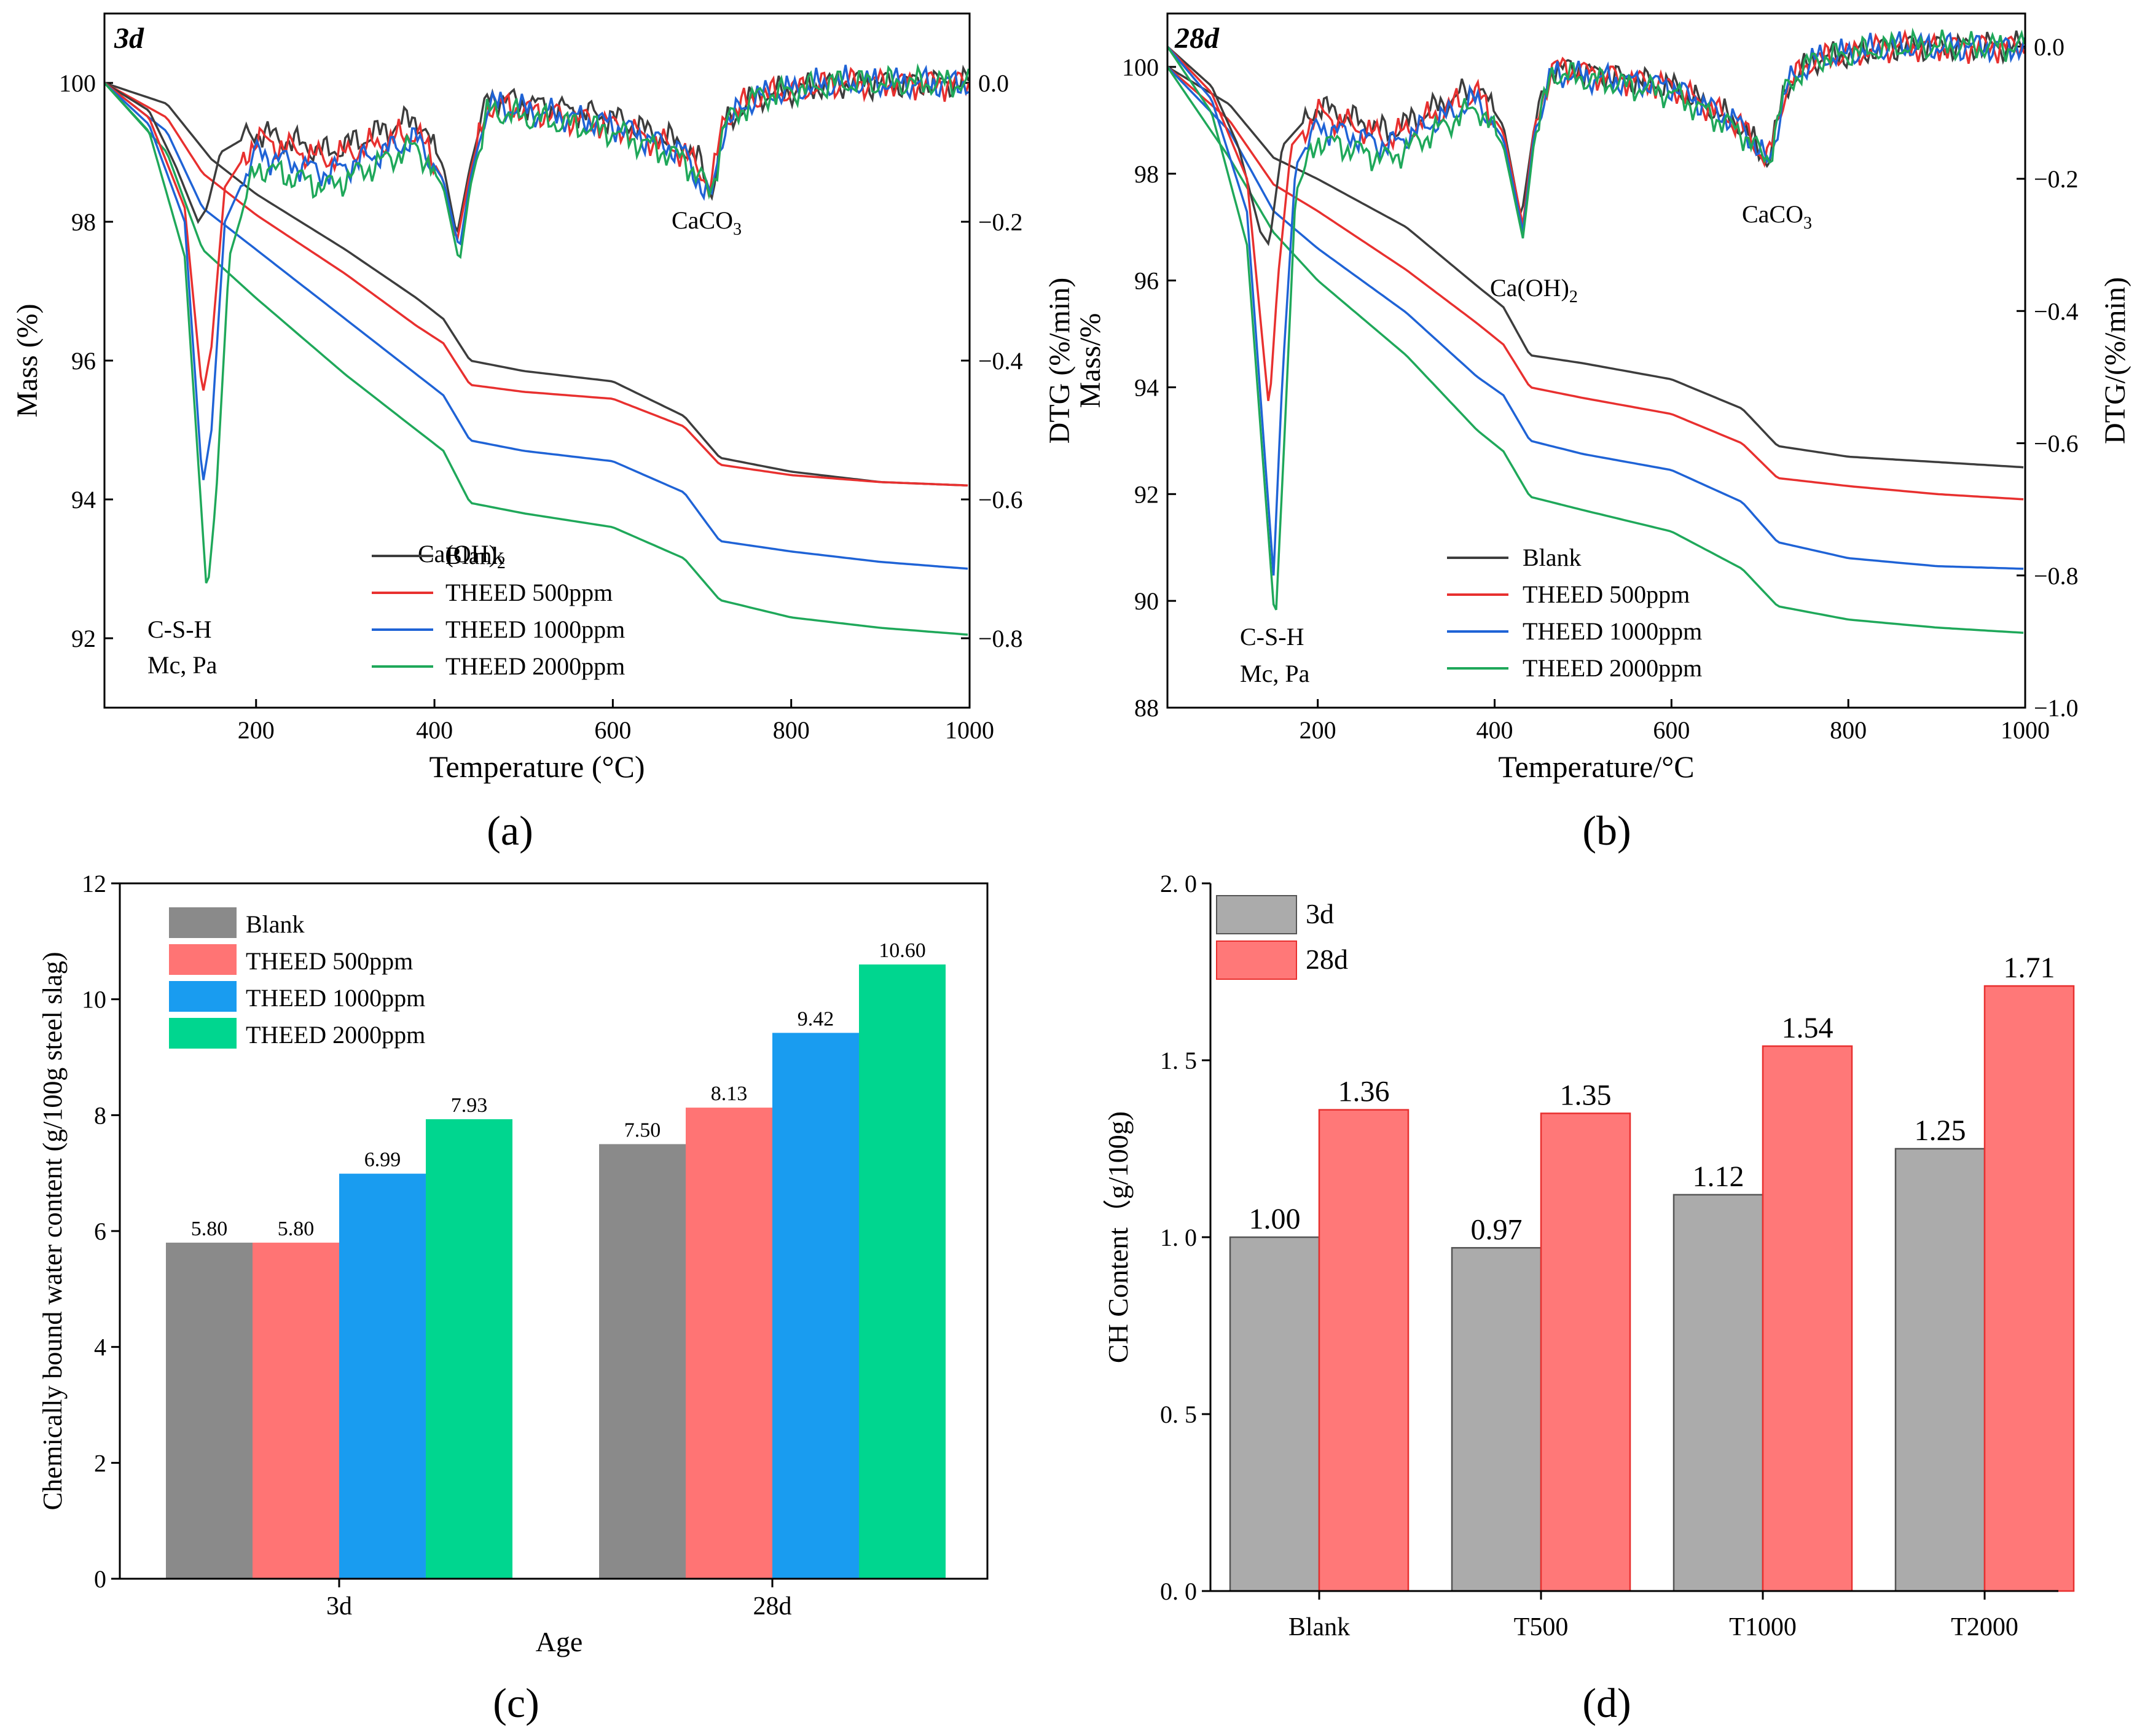  What do you see at coordinates (2056, 179) in the screenshot?
I see `panel-b-y2tick-label: −0.2` at bounding box center [2056, 179].